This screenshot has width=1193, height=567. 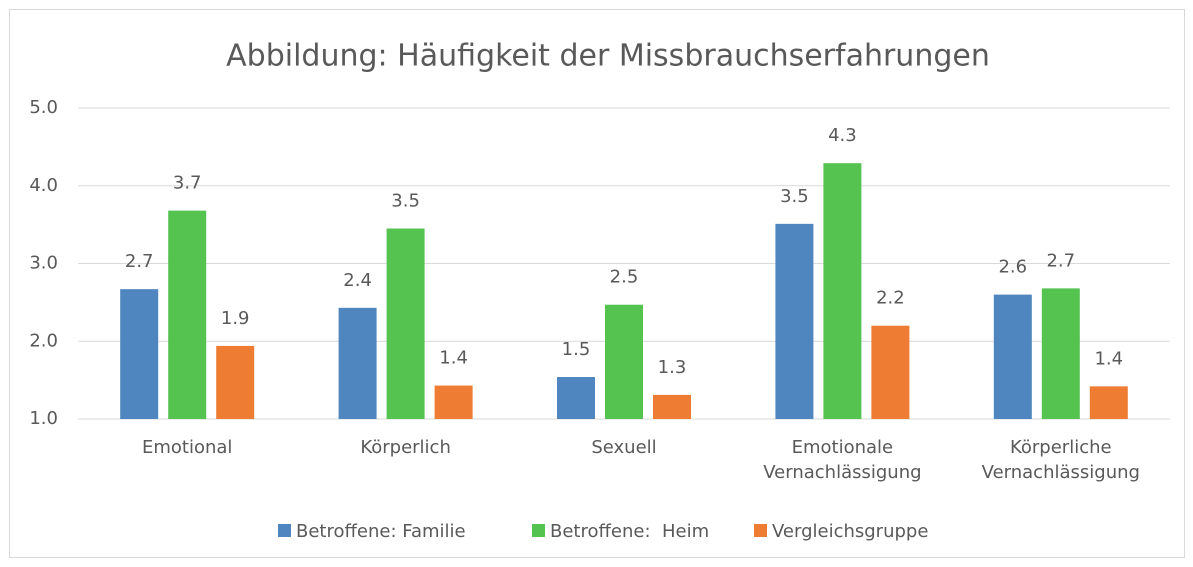 I want to click on legend-label: Betroffene: Heim, so click(x=629, y=531).